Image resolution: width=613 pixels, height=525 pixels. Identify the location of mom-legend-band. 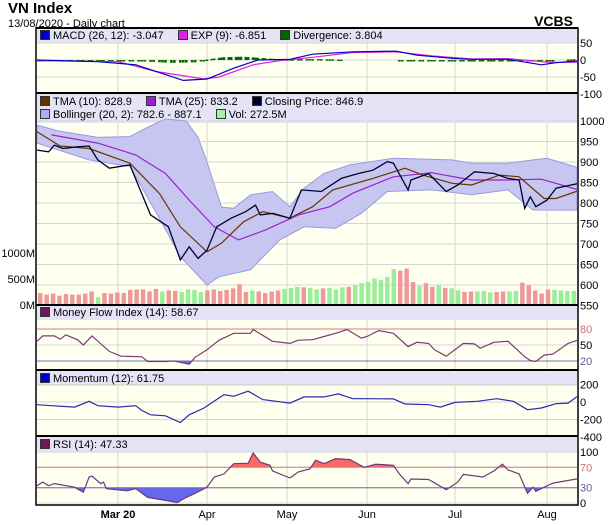
(307, 378).